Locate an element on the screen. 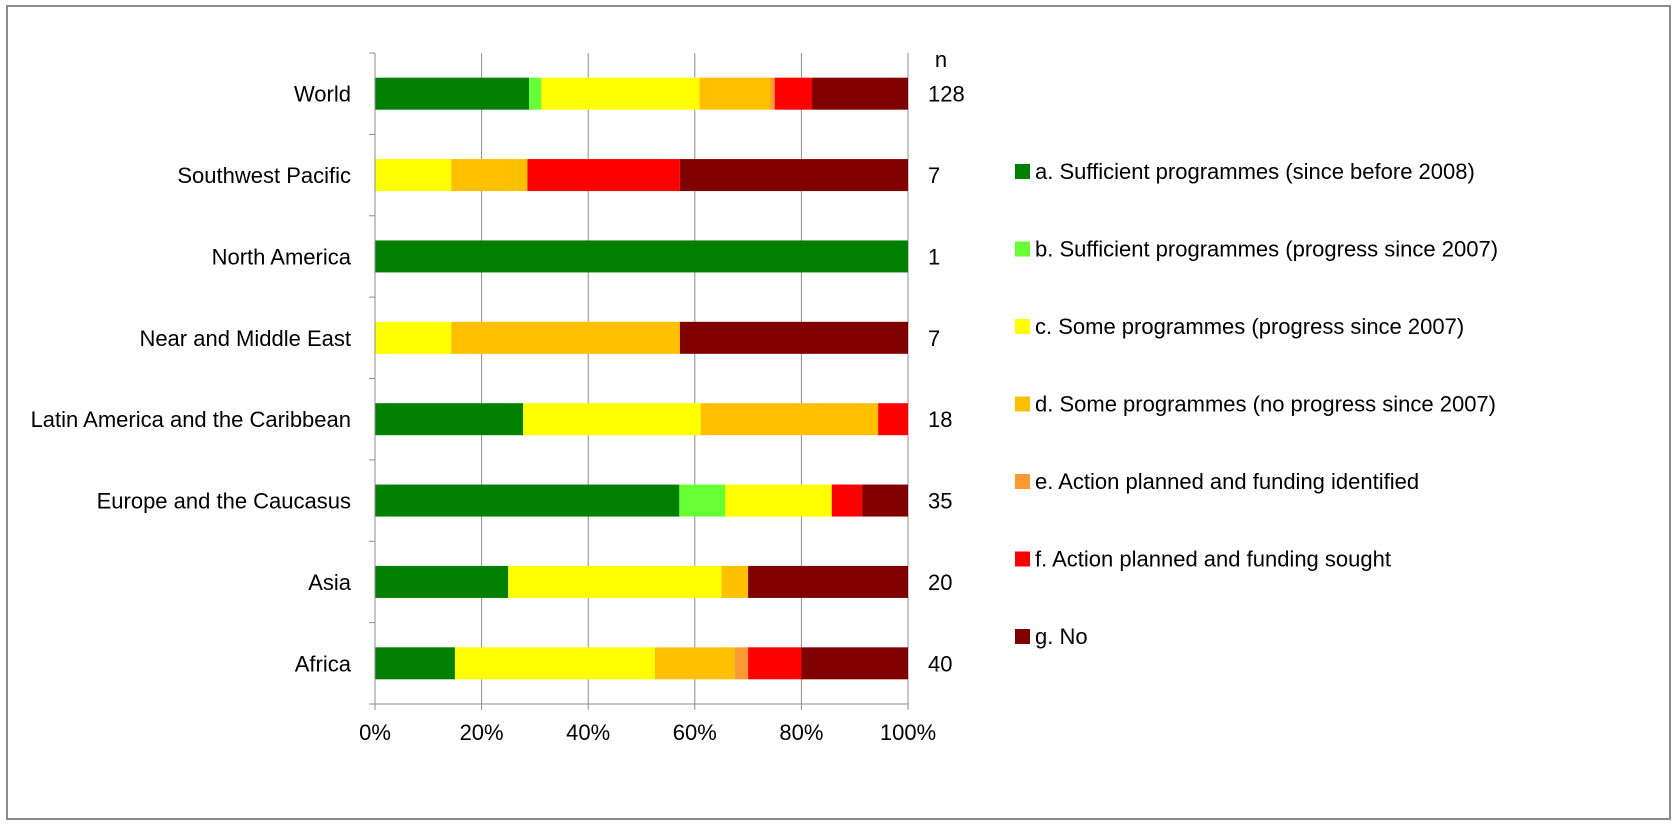  x-tick-label-3: 60% is located at coordinates (695, 732).